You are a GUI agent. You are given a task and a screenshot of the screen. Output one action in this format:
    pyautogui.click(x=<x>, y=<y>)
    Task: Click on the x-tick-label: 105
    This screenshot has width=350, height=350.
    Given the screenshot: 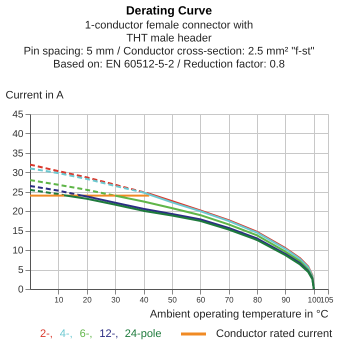 What is the action you would take?
    pyautogui.click(x=327, y=300)
    